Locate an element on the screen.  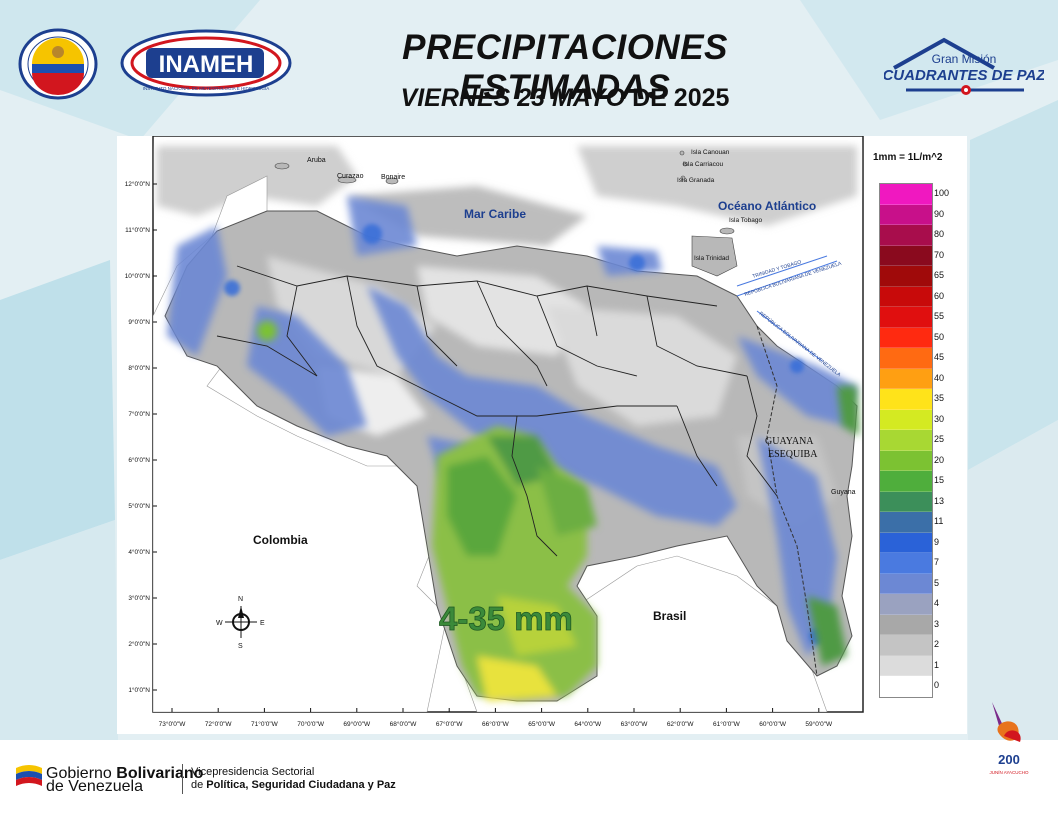
legend-label-13: 13 is located at coordinates (939, 500).